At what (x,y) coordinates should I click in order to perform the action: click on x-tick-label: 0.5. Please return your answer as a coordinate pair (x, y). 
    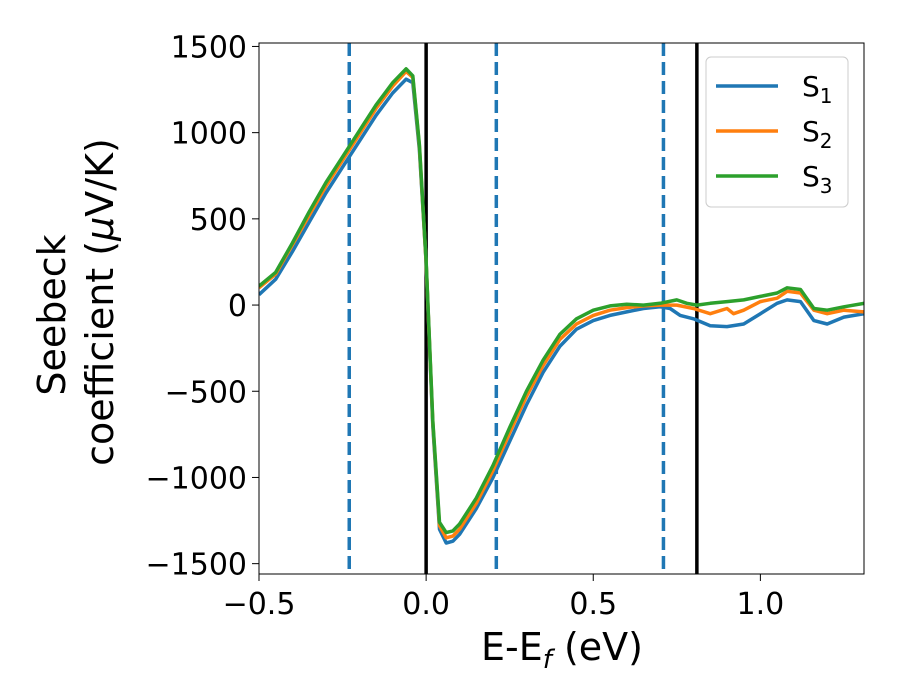
    Looking at the image, I should click on (593, 604).